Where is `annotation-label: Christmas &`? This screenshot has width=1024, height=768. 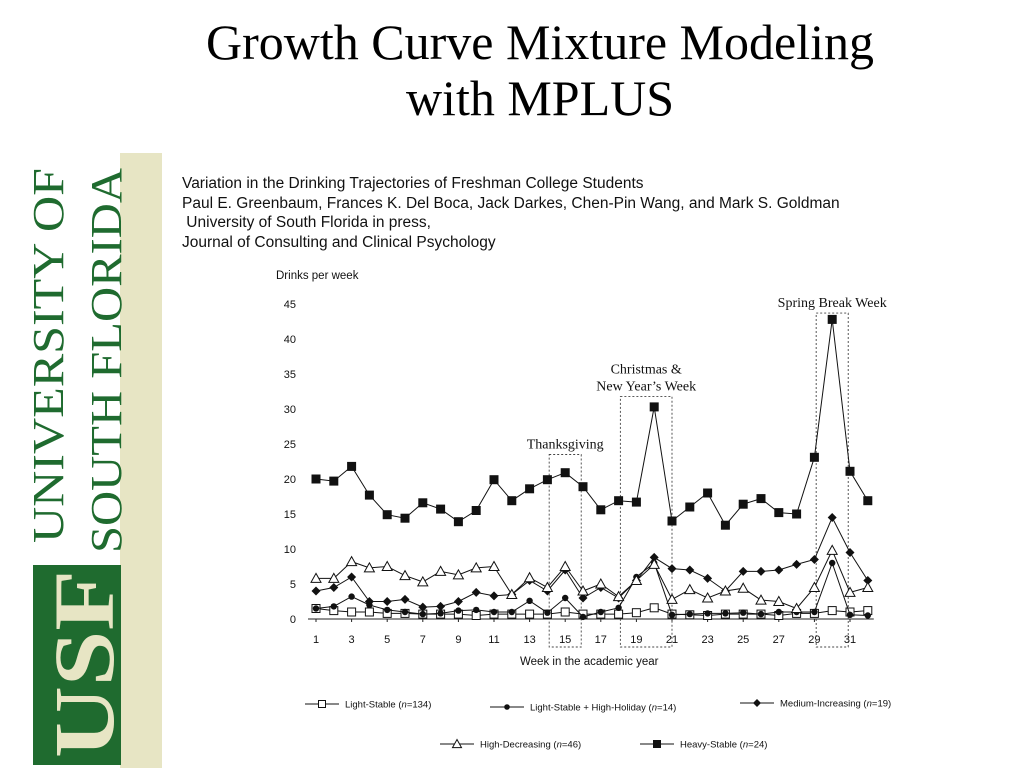 annotation-label: Christmas & is located at coordinates (646, 369).